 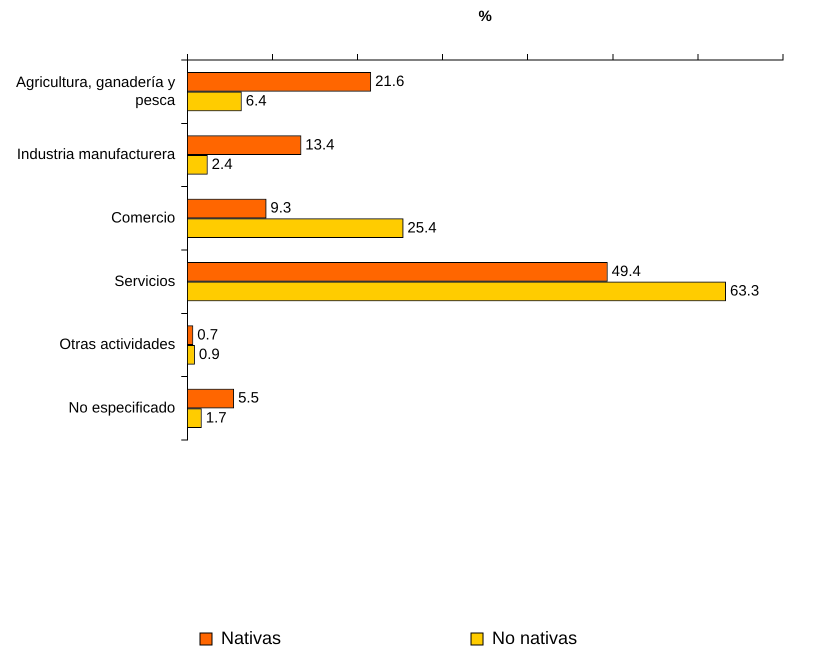 What do you see at coordinates (96, 91) in the screenshot?
I see `y-tick-label: Agricultura, ganadería y pesca` at bounding box center [96, 91].